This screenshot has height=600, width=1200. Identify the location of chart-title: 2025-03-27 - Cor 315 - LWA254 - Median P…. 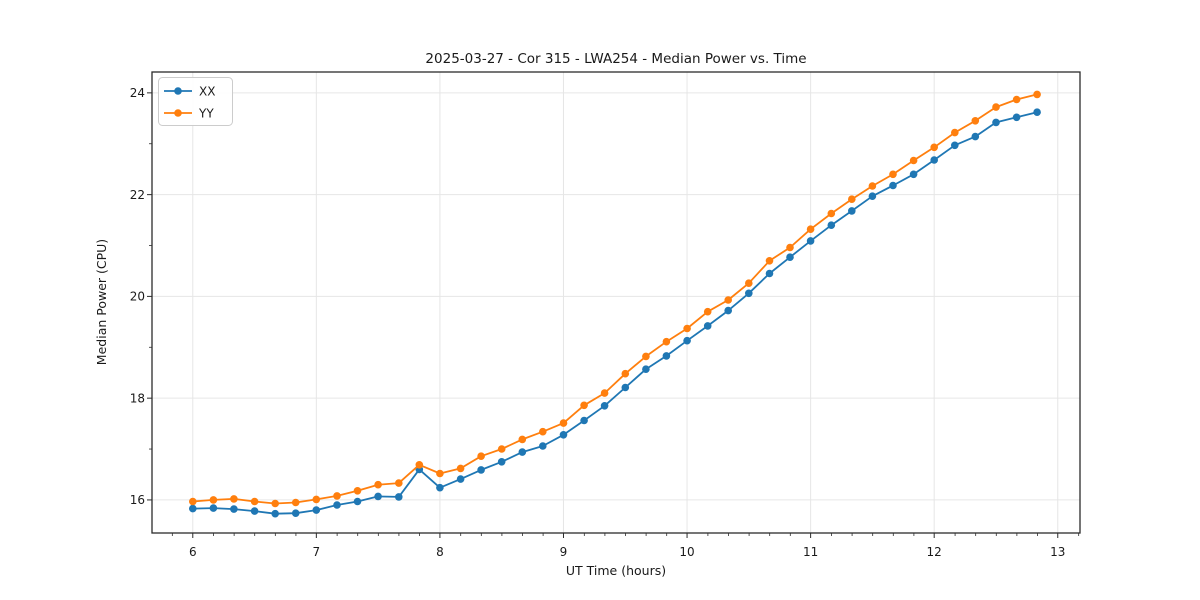
(615, 59).